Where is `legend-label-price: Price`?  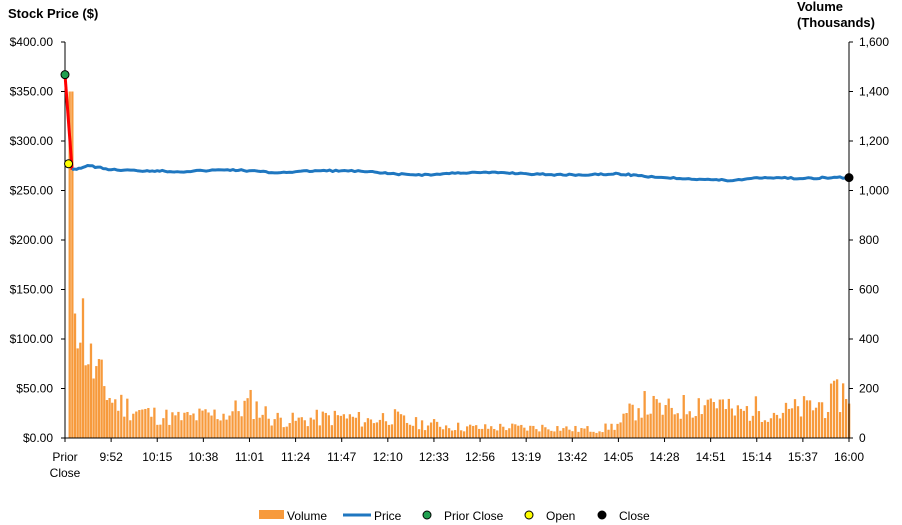 legend-label-price: Price is located at coordinates (388, 516).